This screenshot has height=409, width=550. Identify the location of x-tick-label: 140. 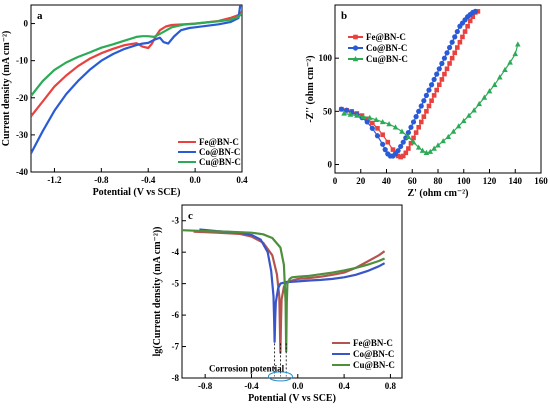
(516, 181).